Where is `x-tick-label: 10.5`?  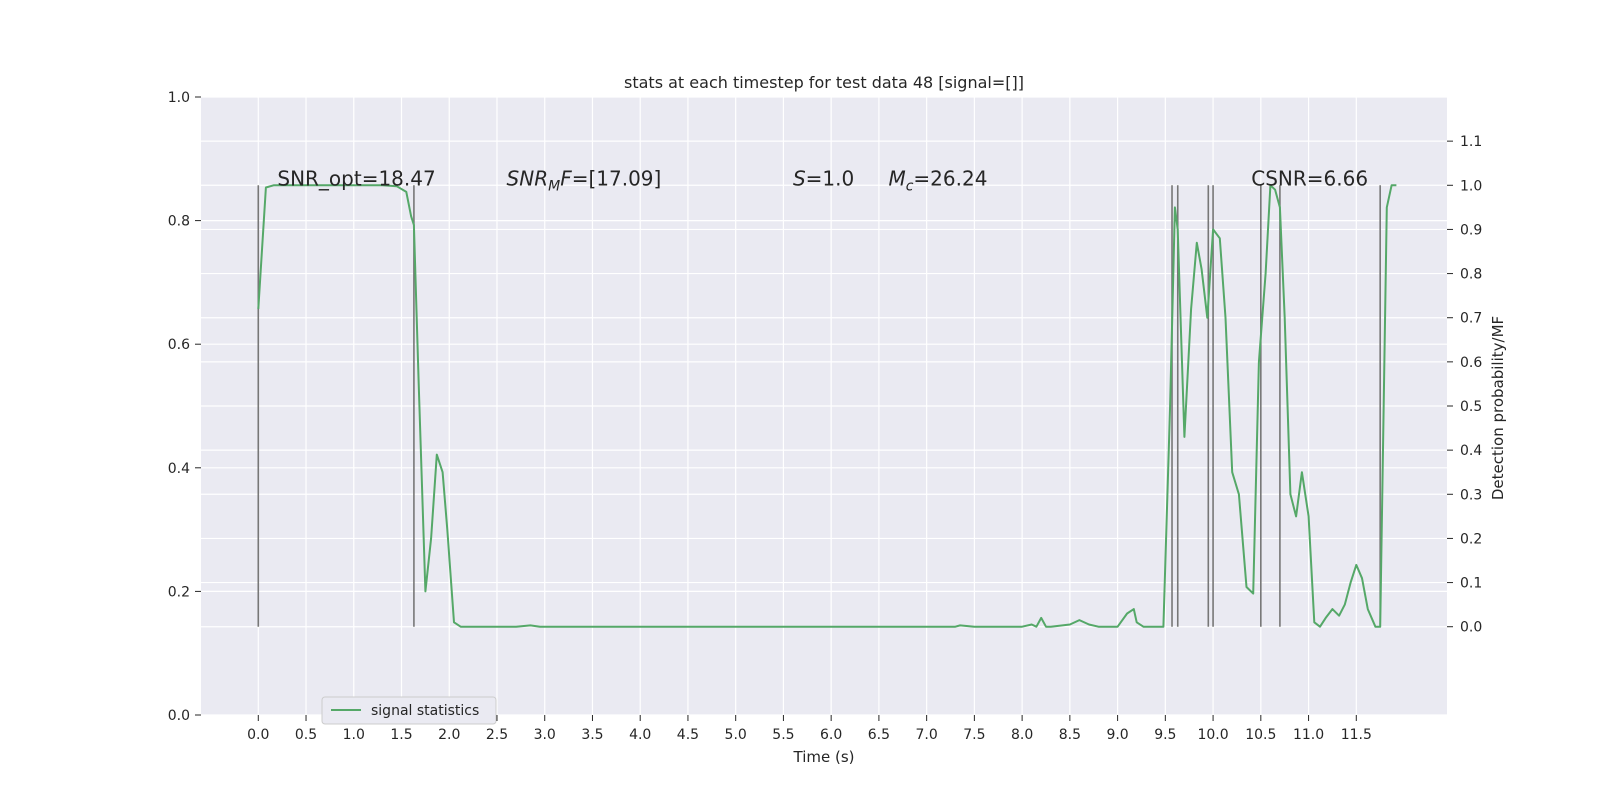 x-tick-label: 10.5 is located at coordinates (1260, 735).